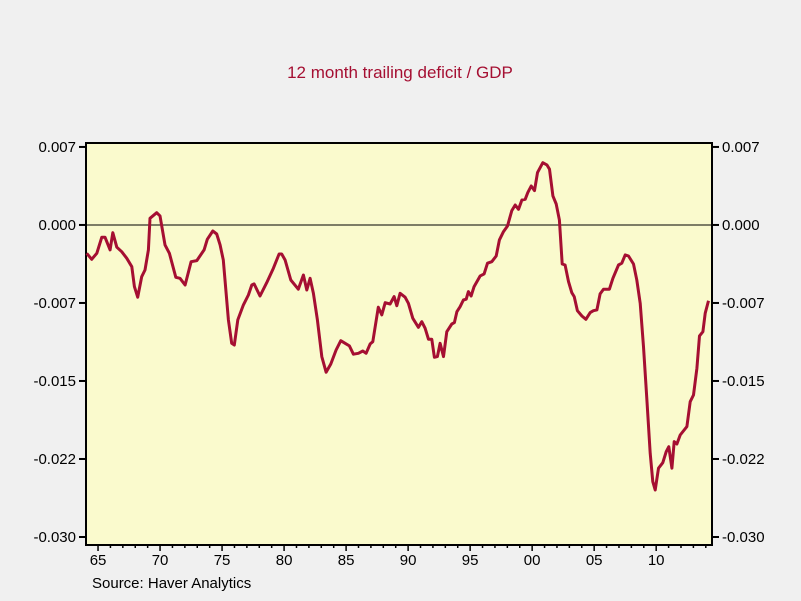 Image resolution: width=801 pixels, height=601 pixels. Describe the element at coordinates (54, 303) in the screenshot. I see `y-tick-label-left: -0.007` at that location.